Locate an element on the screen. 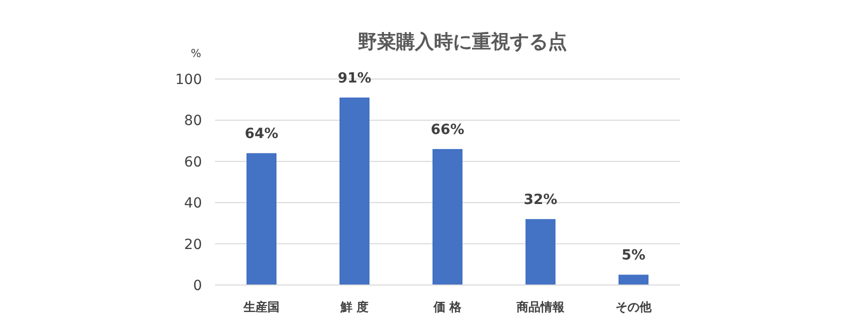  y-tick-label: 80 is located at coordinates (193, 121).